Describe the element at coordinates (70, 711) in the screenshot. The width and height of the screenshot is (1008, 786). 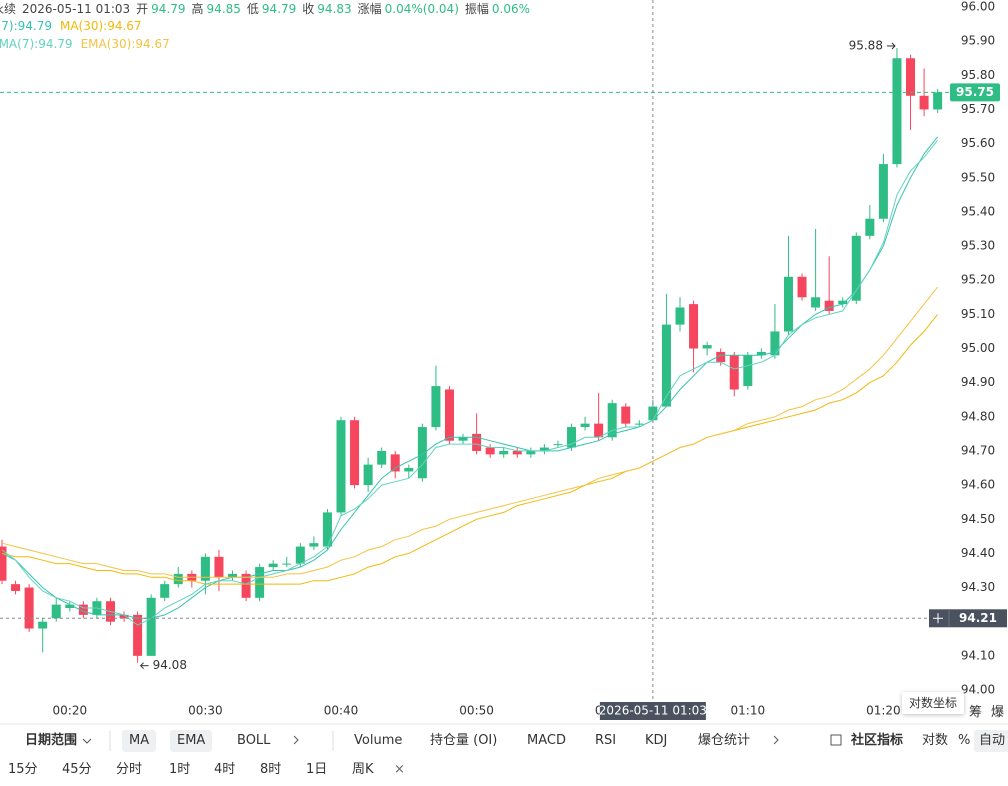
I see `x-tick-label: 00:20` at that location.